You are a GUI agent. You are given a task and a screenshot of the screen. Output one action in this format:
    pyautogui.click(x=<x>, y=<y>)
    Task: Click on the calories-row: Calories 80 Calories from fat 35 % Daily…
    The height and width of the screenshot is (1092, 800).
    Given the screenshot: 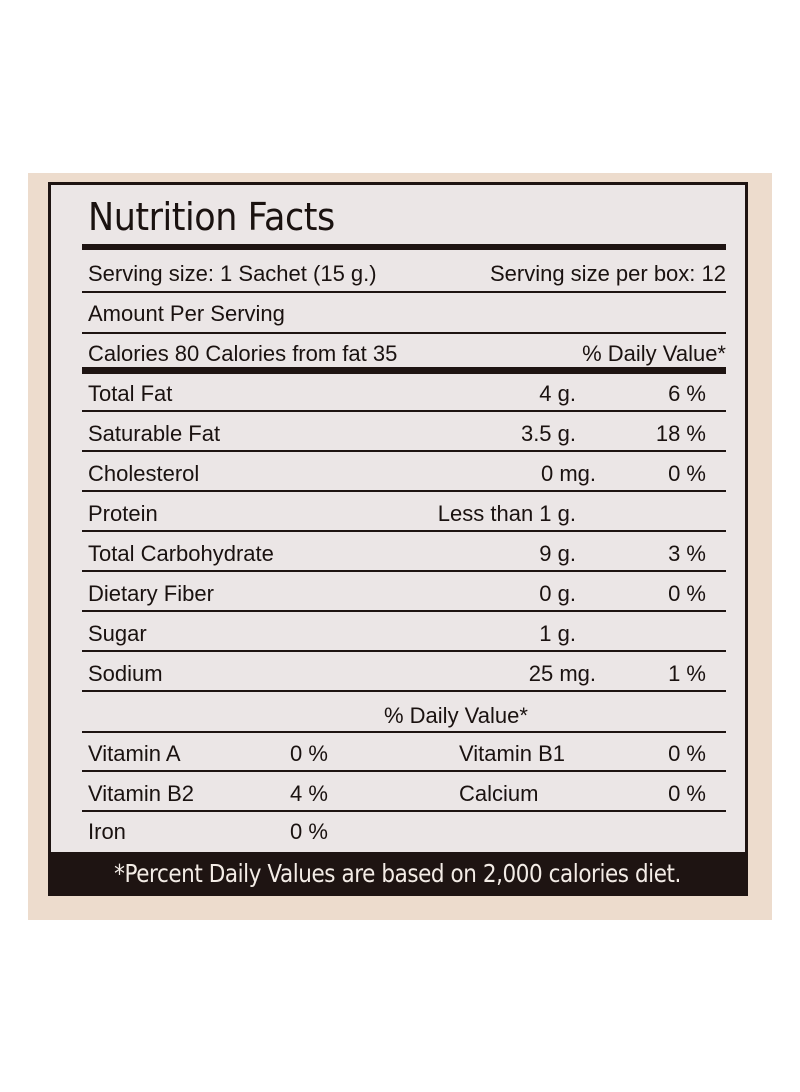 What is the action you would take?
    pyautogui.click(x=407, y=354)
    